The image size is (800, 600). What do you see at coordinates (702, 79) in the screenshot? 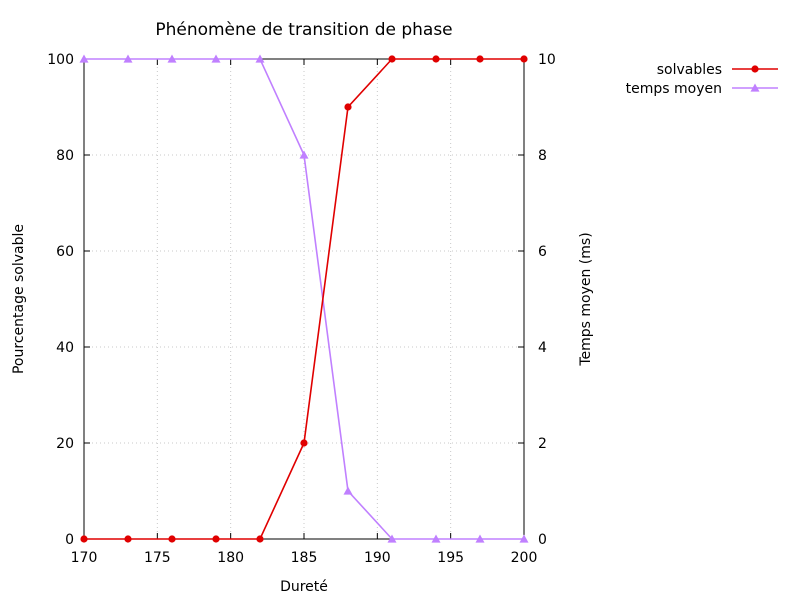
I see `legend: solvables temps moyen` at bounding box center [702, 79].